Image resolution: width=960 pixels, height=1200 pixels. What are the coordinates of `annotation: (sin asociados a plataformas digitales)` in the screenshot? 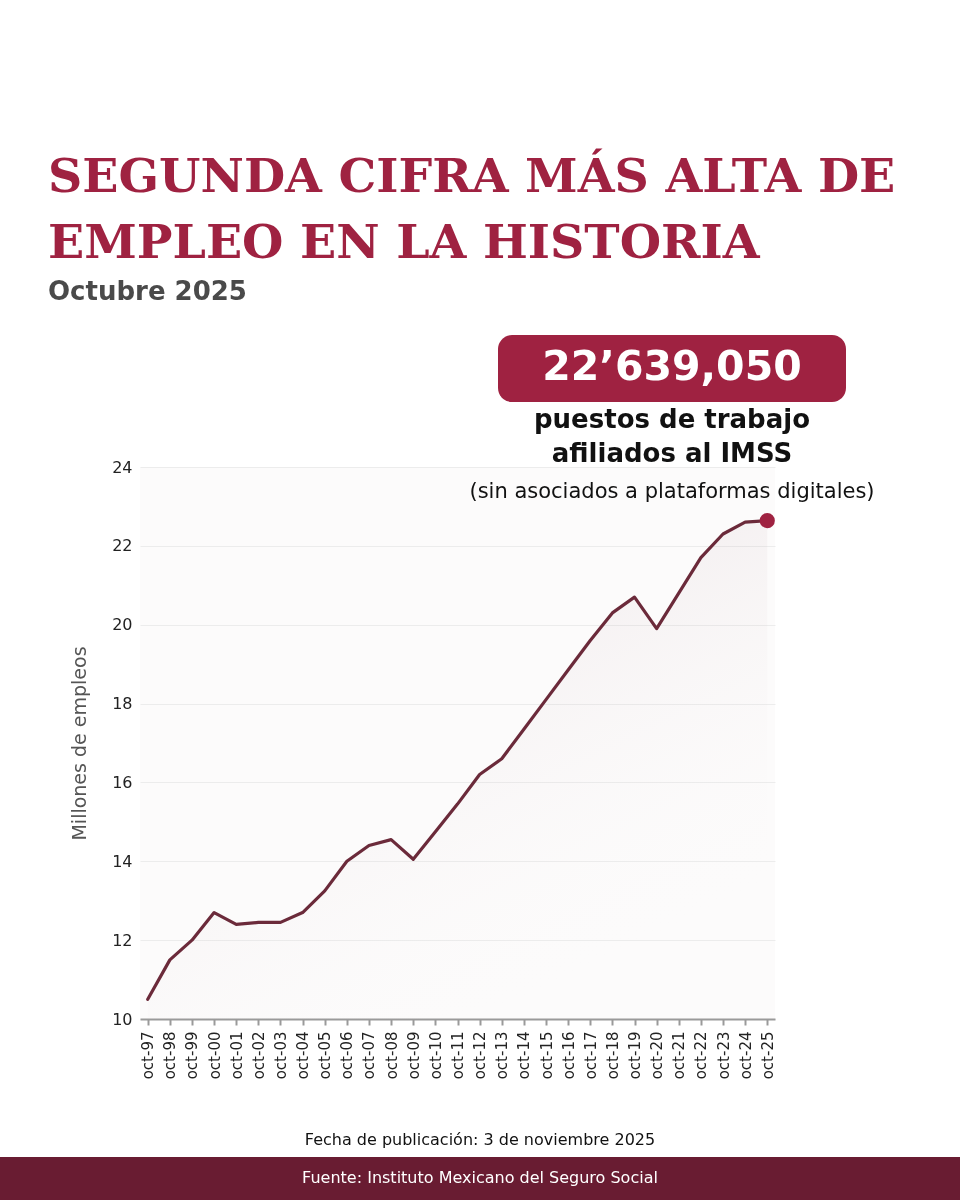 It's located at (672, 491).